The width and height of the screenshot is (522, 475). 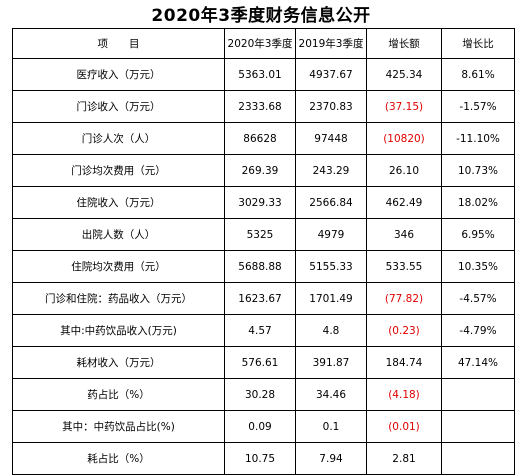 I want to click on cell-item: 门诊和住院：药品收入（万元）, so click(x=118, y=298).